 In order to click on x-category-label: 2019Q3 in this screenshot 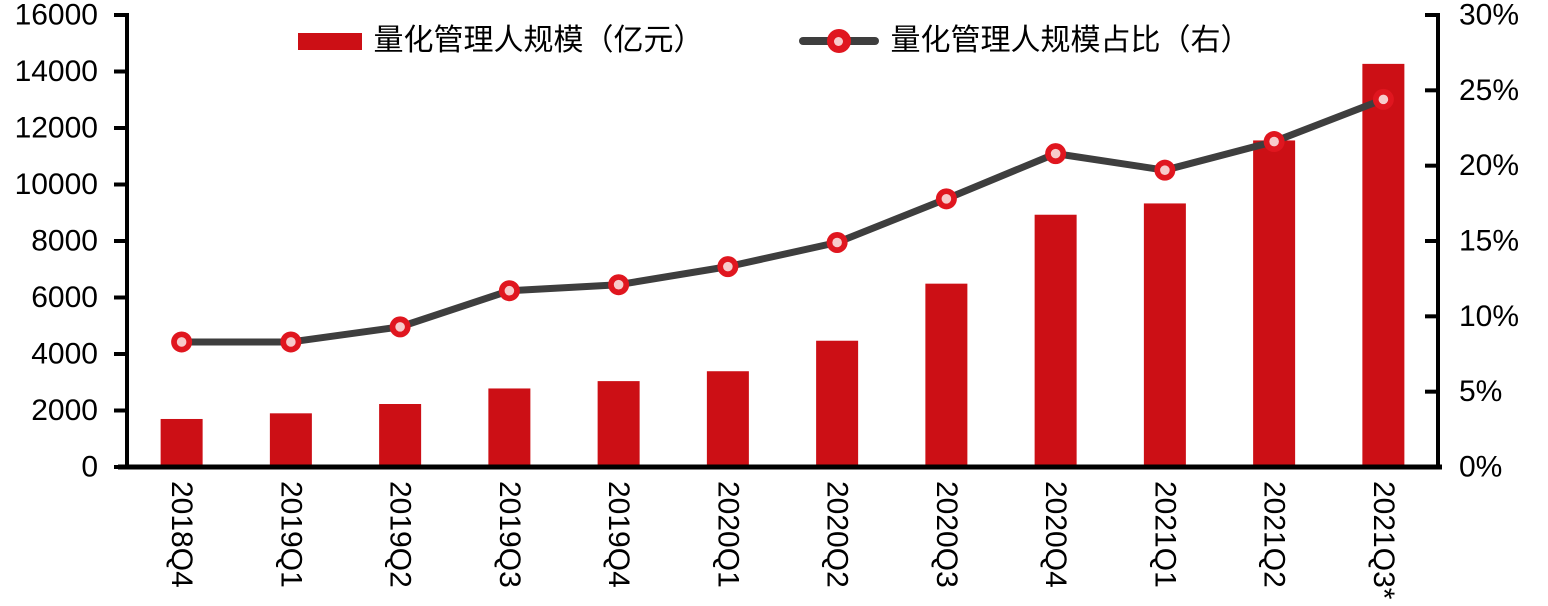, I will do `click(509, 534)`.